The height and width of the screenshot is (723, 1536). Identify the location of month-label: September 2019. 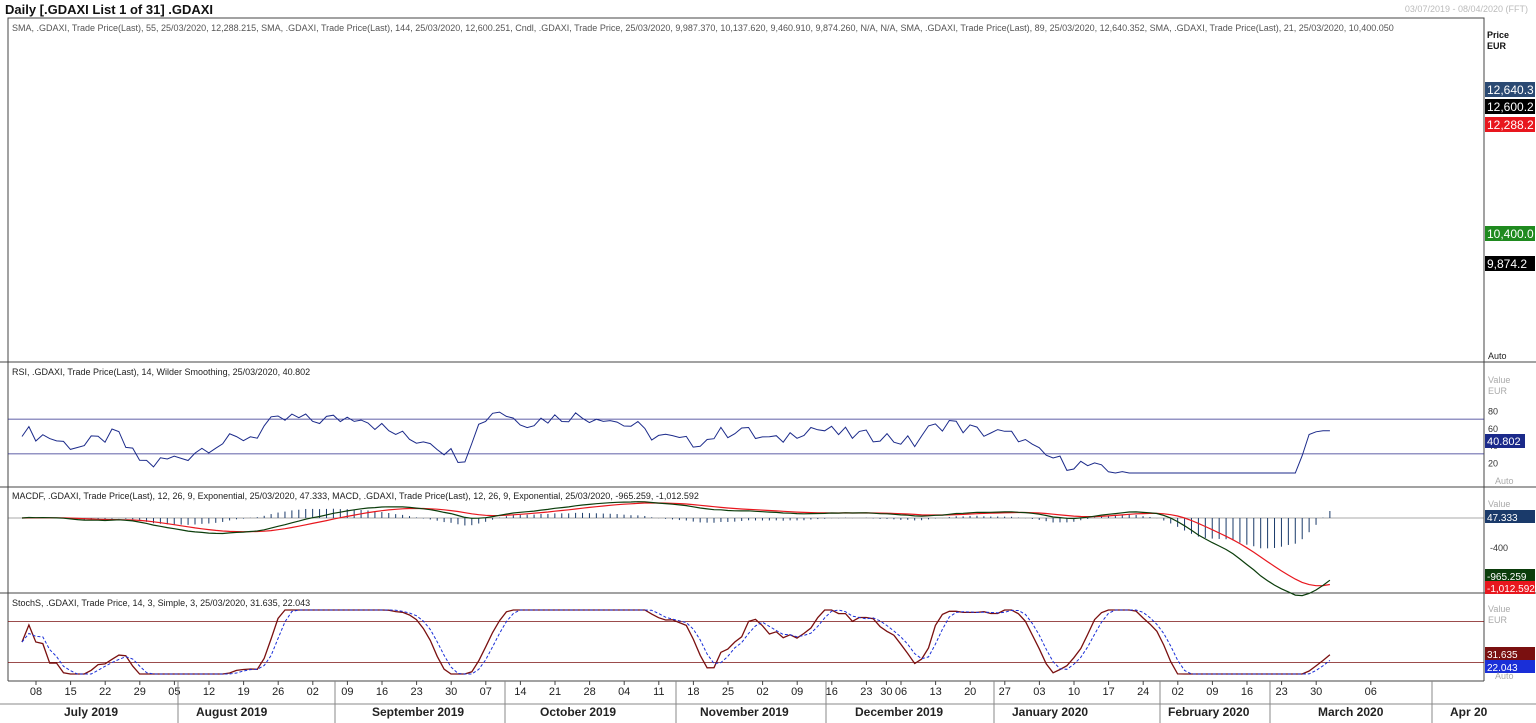
(418, 712).